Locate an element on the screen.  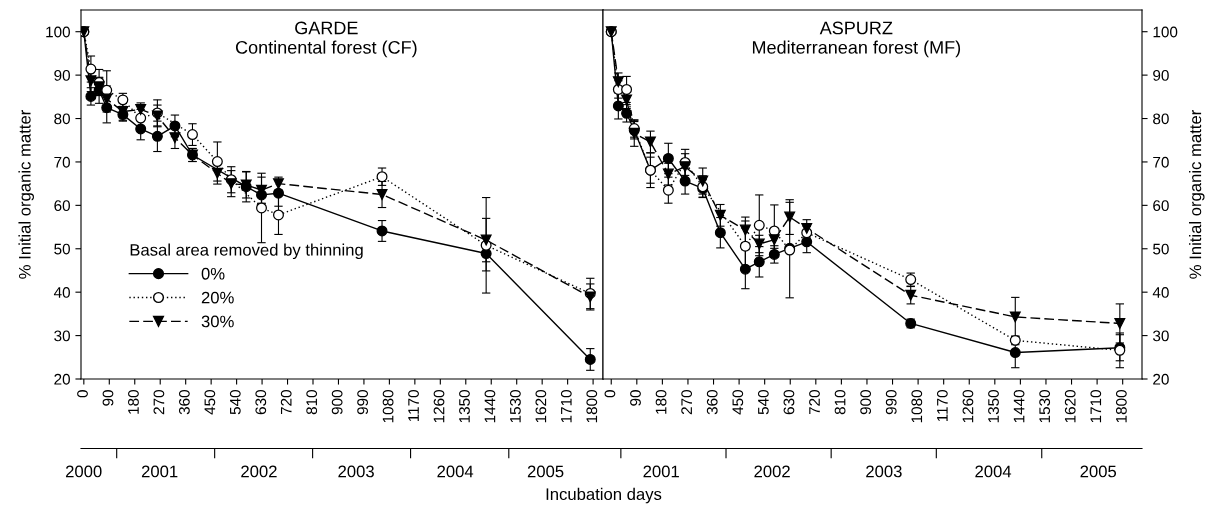
y-tick-label: 60 is located at coordinates (62, 206).